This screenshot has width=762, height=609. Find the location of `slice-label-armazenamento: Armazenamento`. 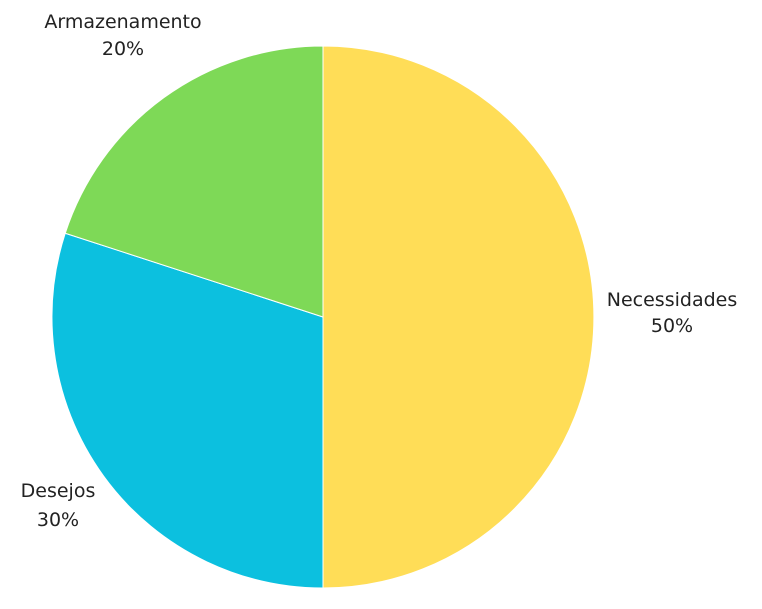

slice-label-armazenamento: Armazenamento is located at coordinates (122, 22).